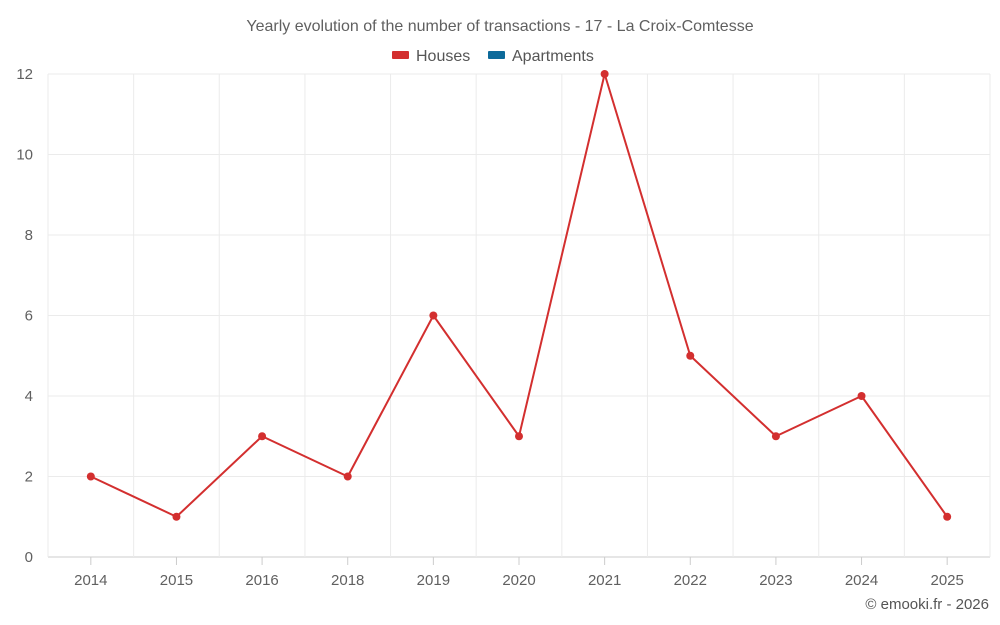 Image resolution: width=1000 pixels, height=625 pixels. What do you see at coordinates (24, 155) in the screenshot?
I see `y-tick-label: 10` at bounding box center [24, 155].